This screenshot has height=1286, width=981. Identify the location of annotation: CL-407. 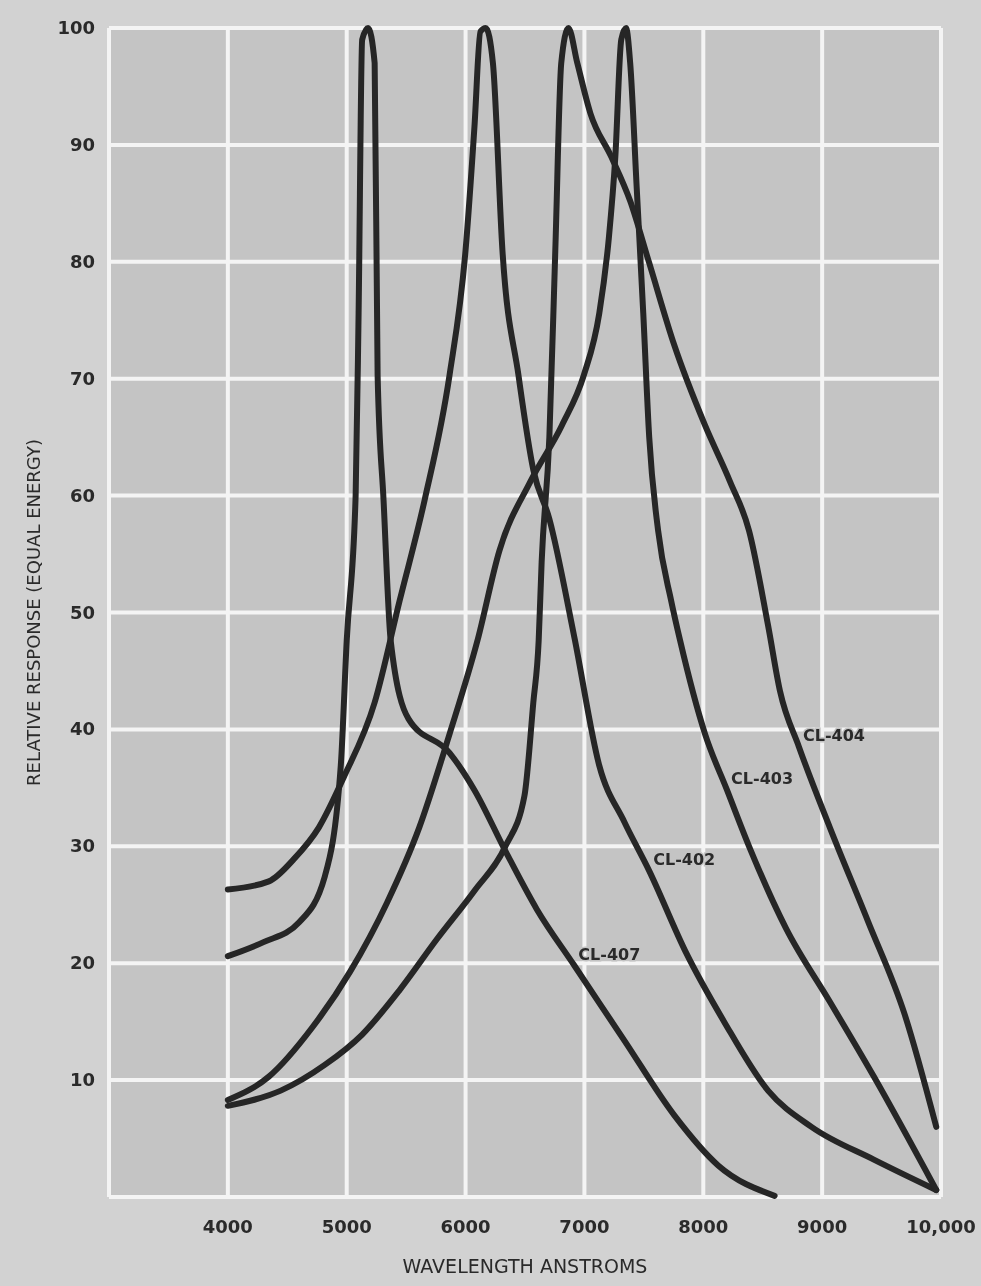
(609, 954).